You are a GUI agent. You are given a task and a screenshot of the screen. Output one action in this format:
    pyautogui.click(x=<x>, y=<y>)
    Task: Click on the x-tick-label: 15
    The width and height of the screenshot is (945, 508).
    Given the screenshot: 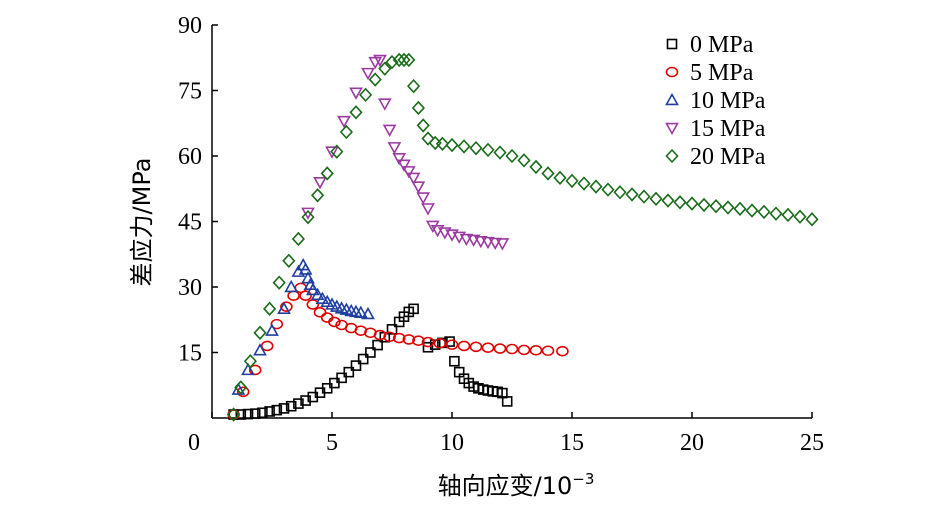 What is the action you would take?
    pyautogui.click(x=572, y=443)
    